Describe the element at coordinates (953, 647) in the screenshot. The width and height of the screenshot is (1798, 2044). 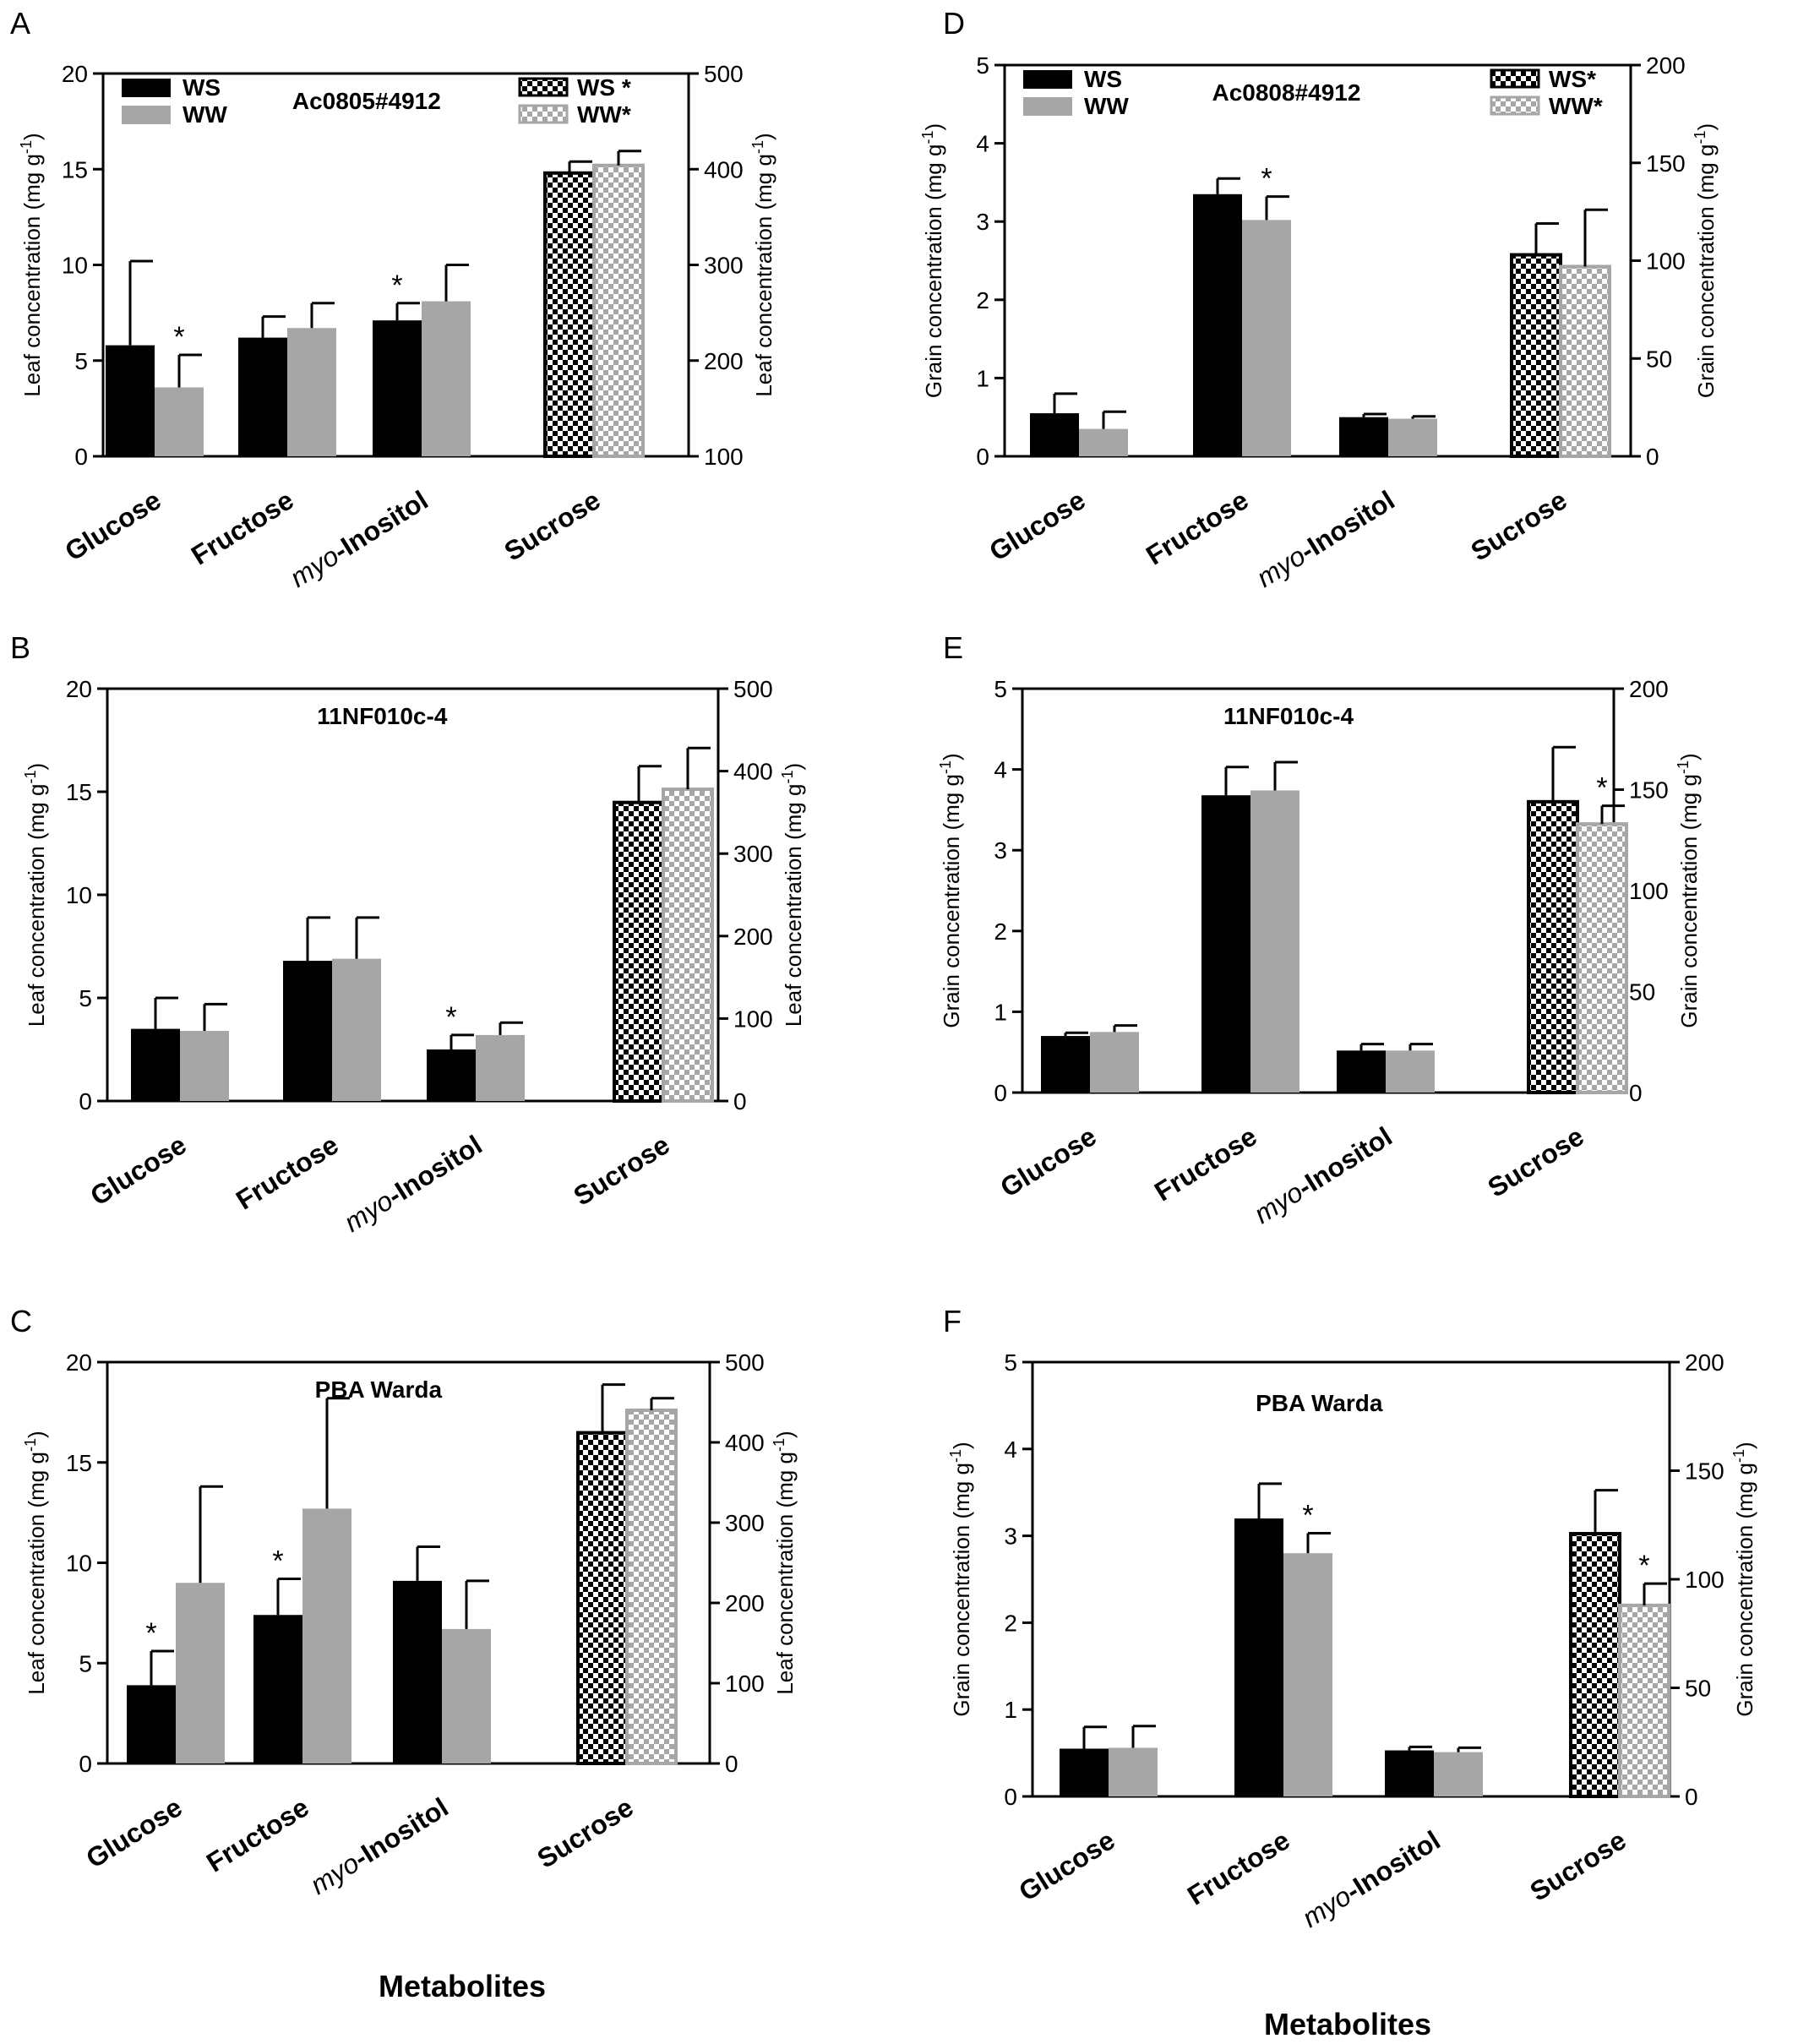
I see `panel-letter: E` at that location.